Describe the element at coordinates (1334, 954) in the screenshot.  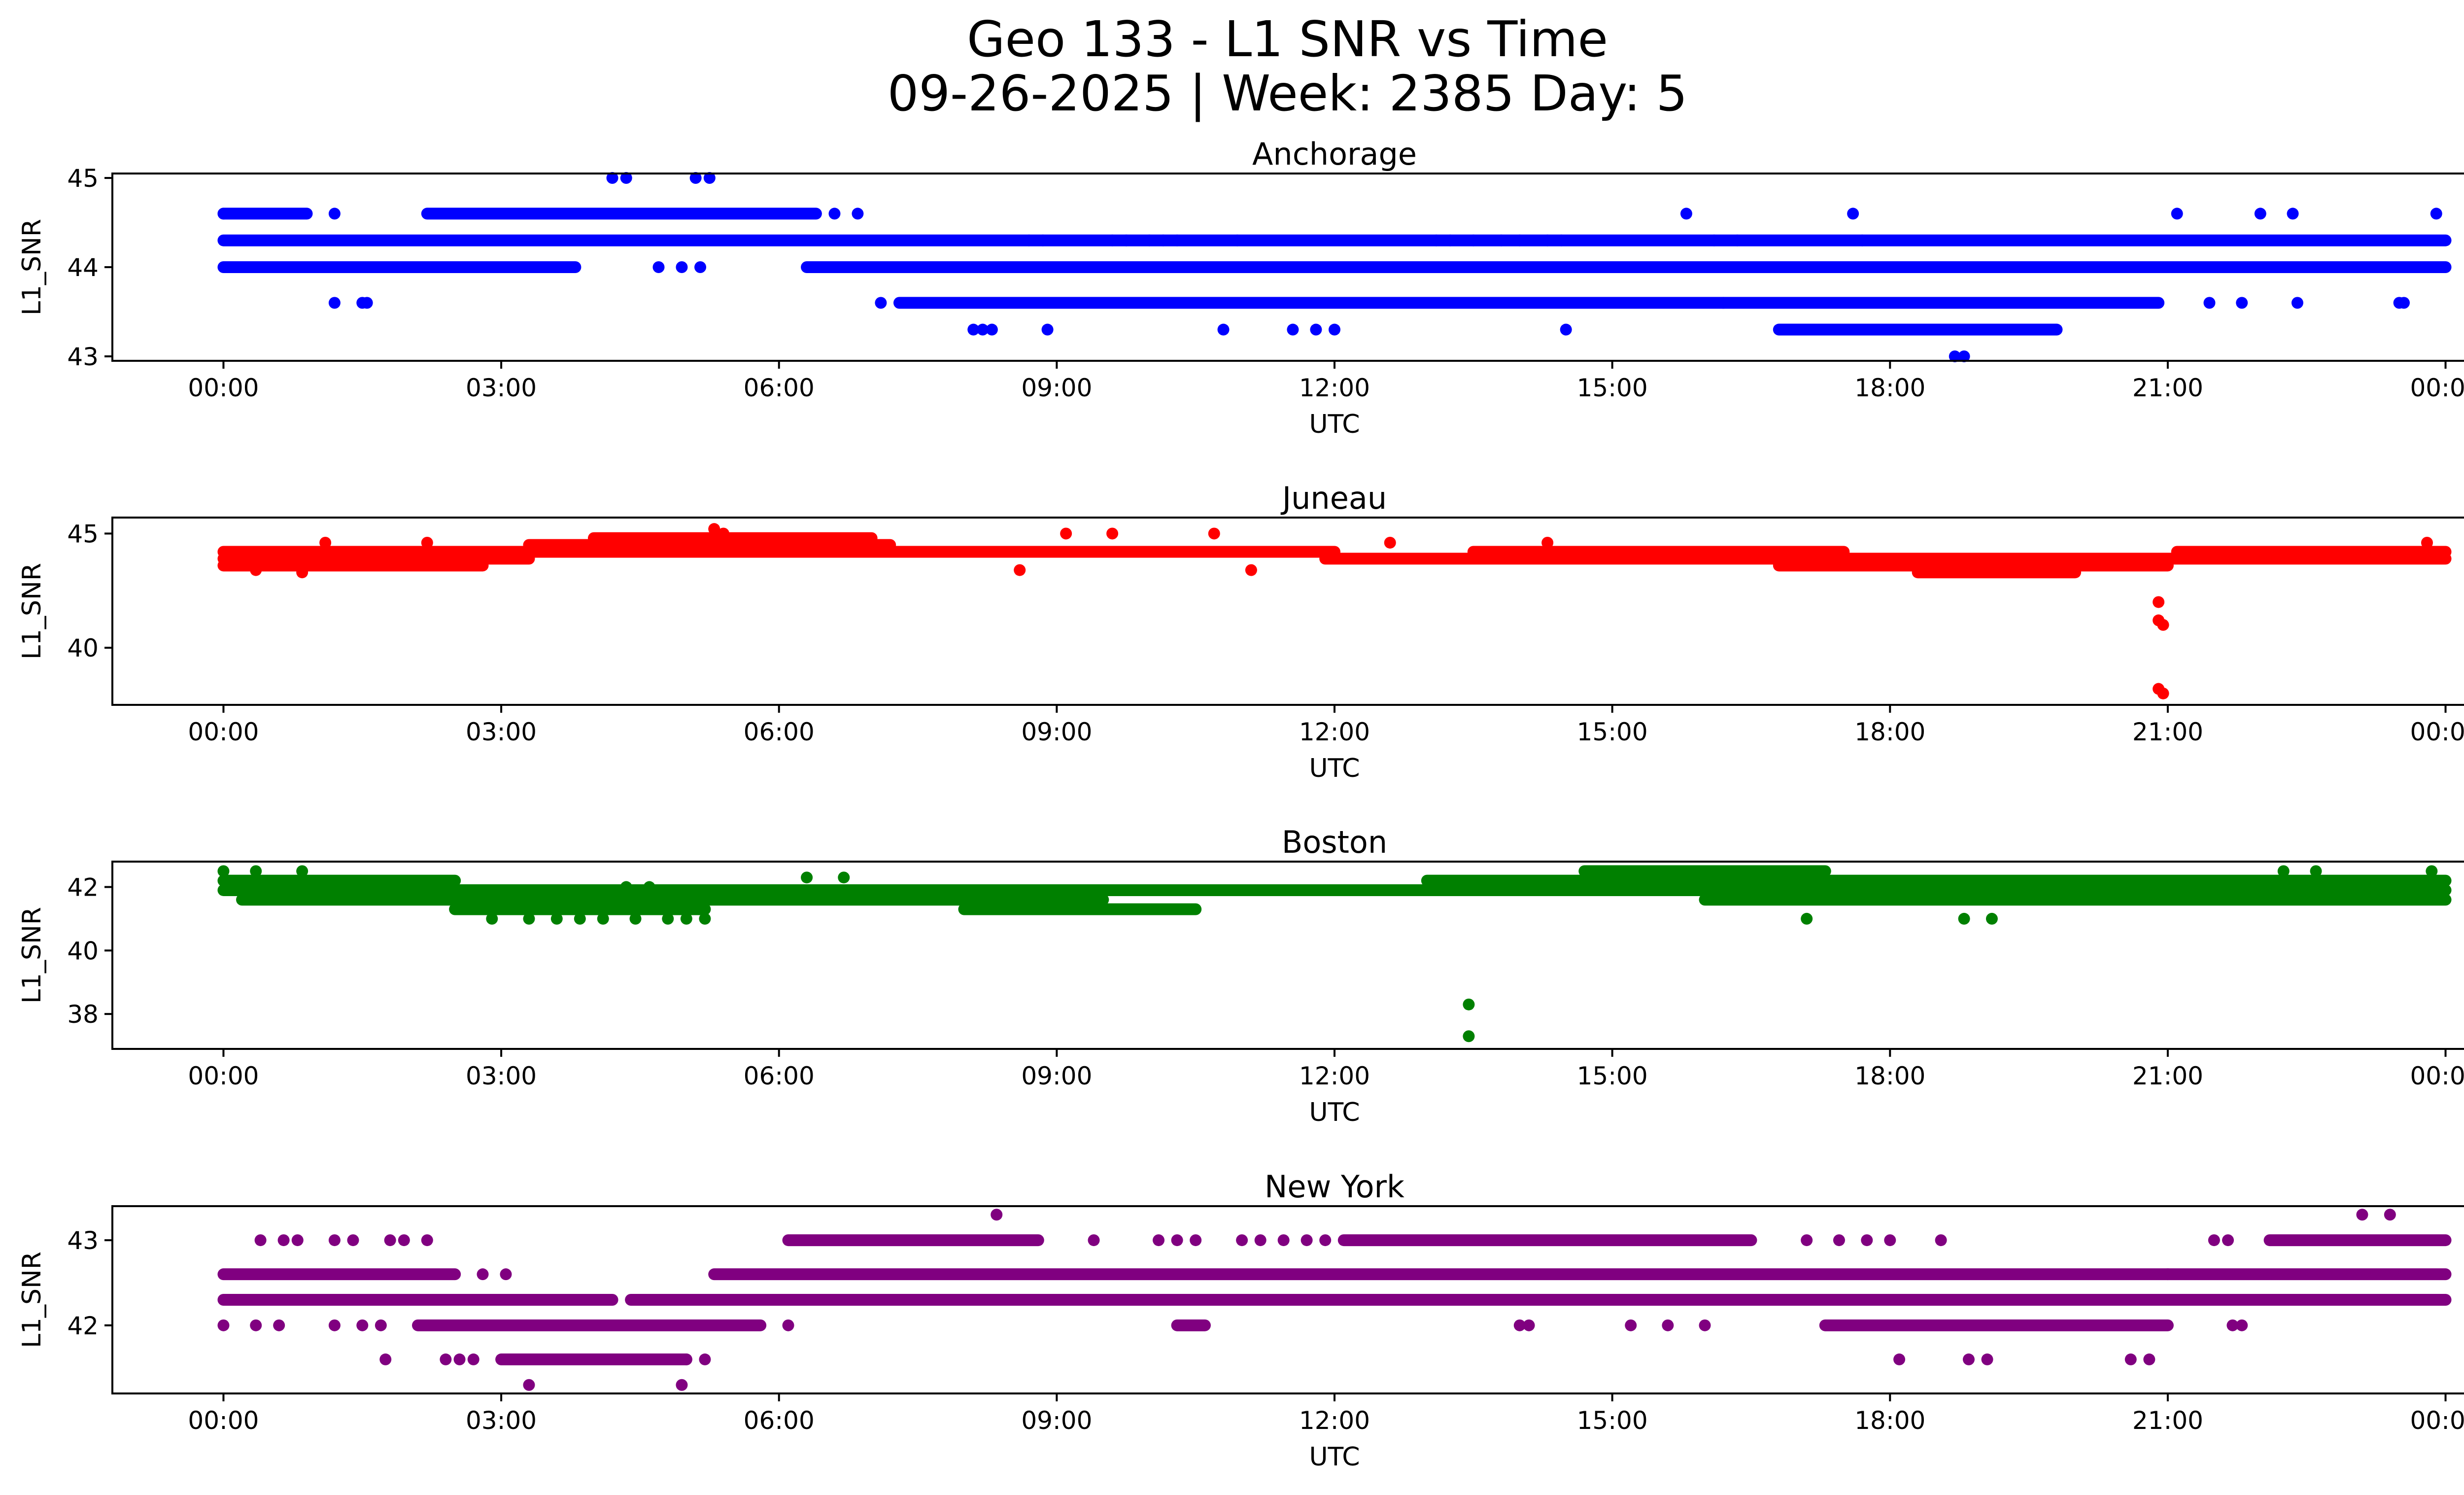
I see `data-marks` at that location.